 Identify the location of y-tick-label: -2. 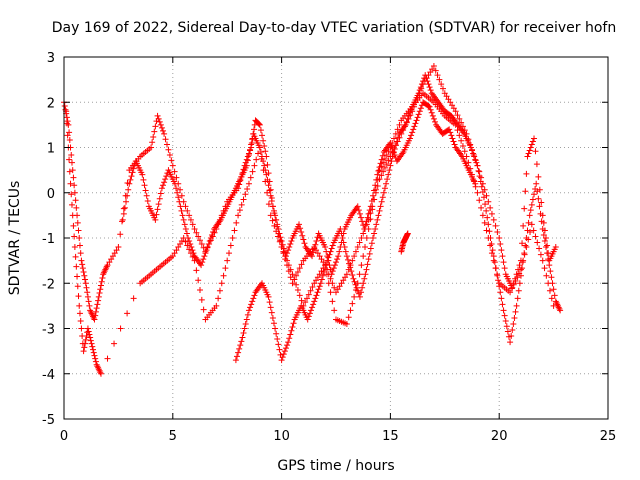
(48, 284).